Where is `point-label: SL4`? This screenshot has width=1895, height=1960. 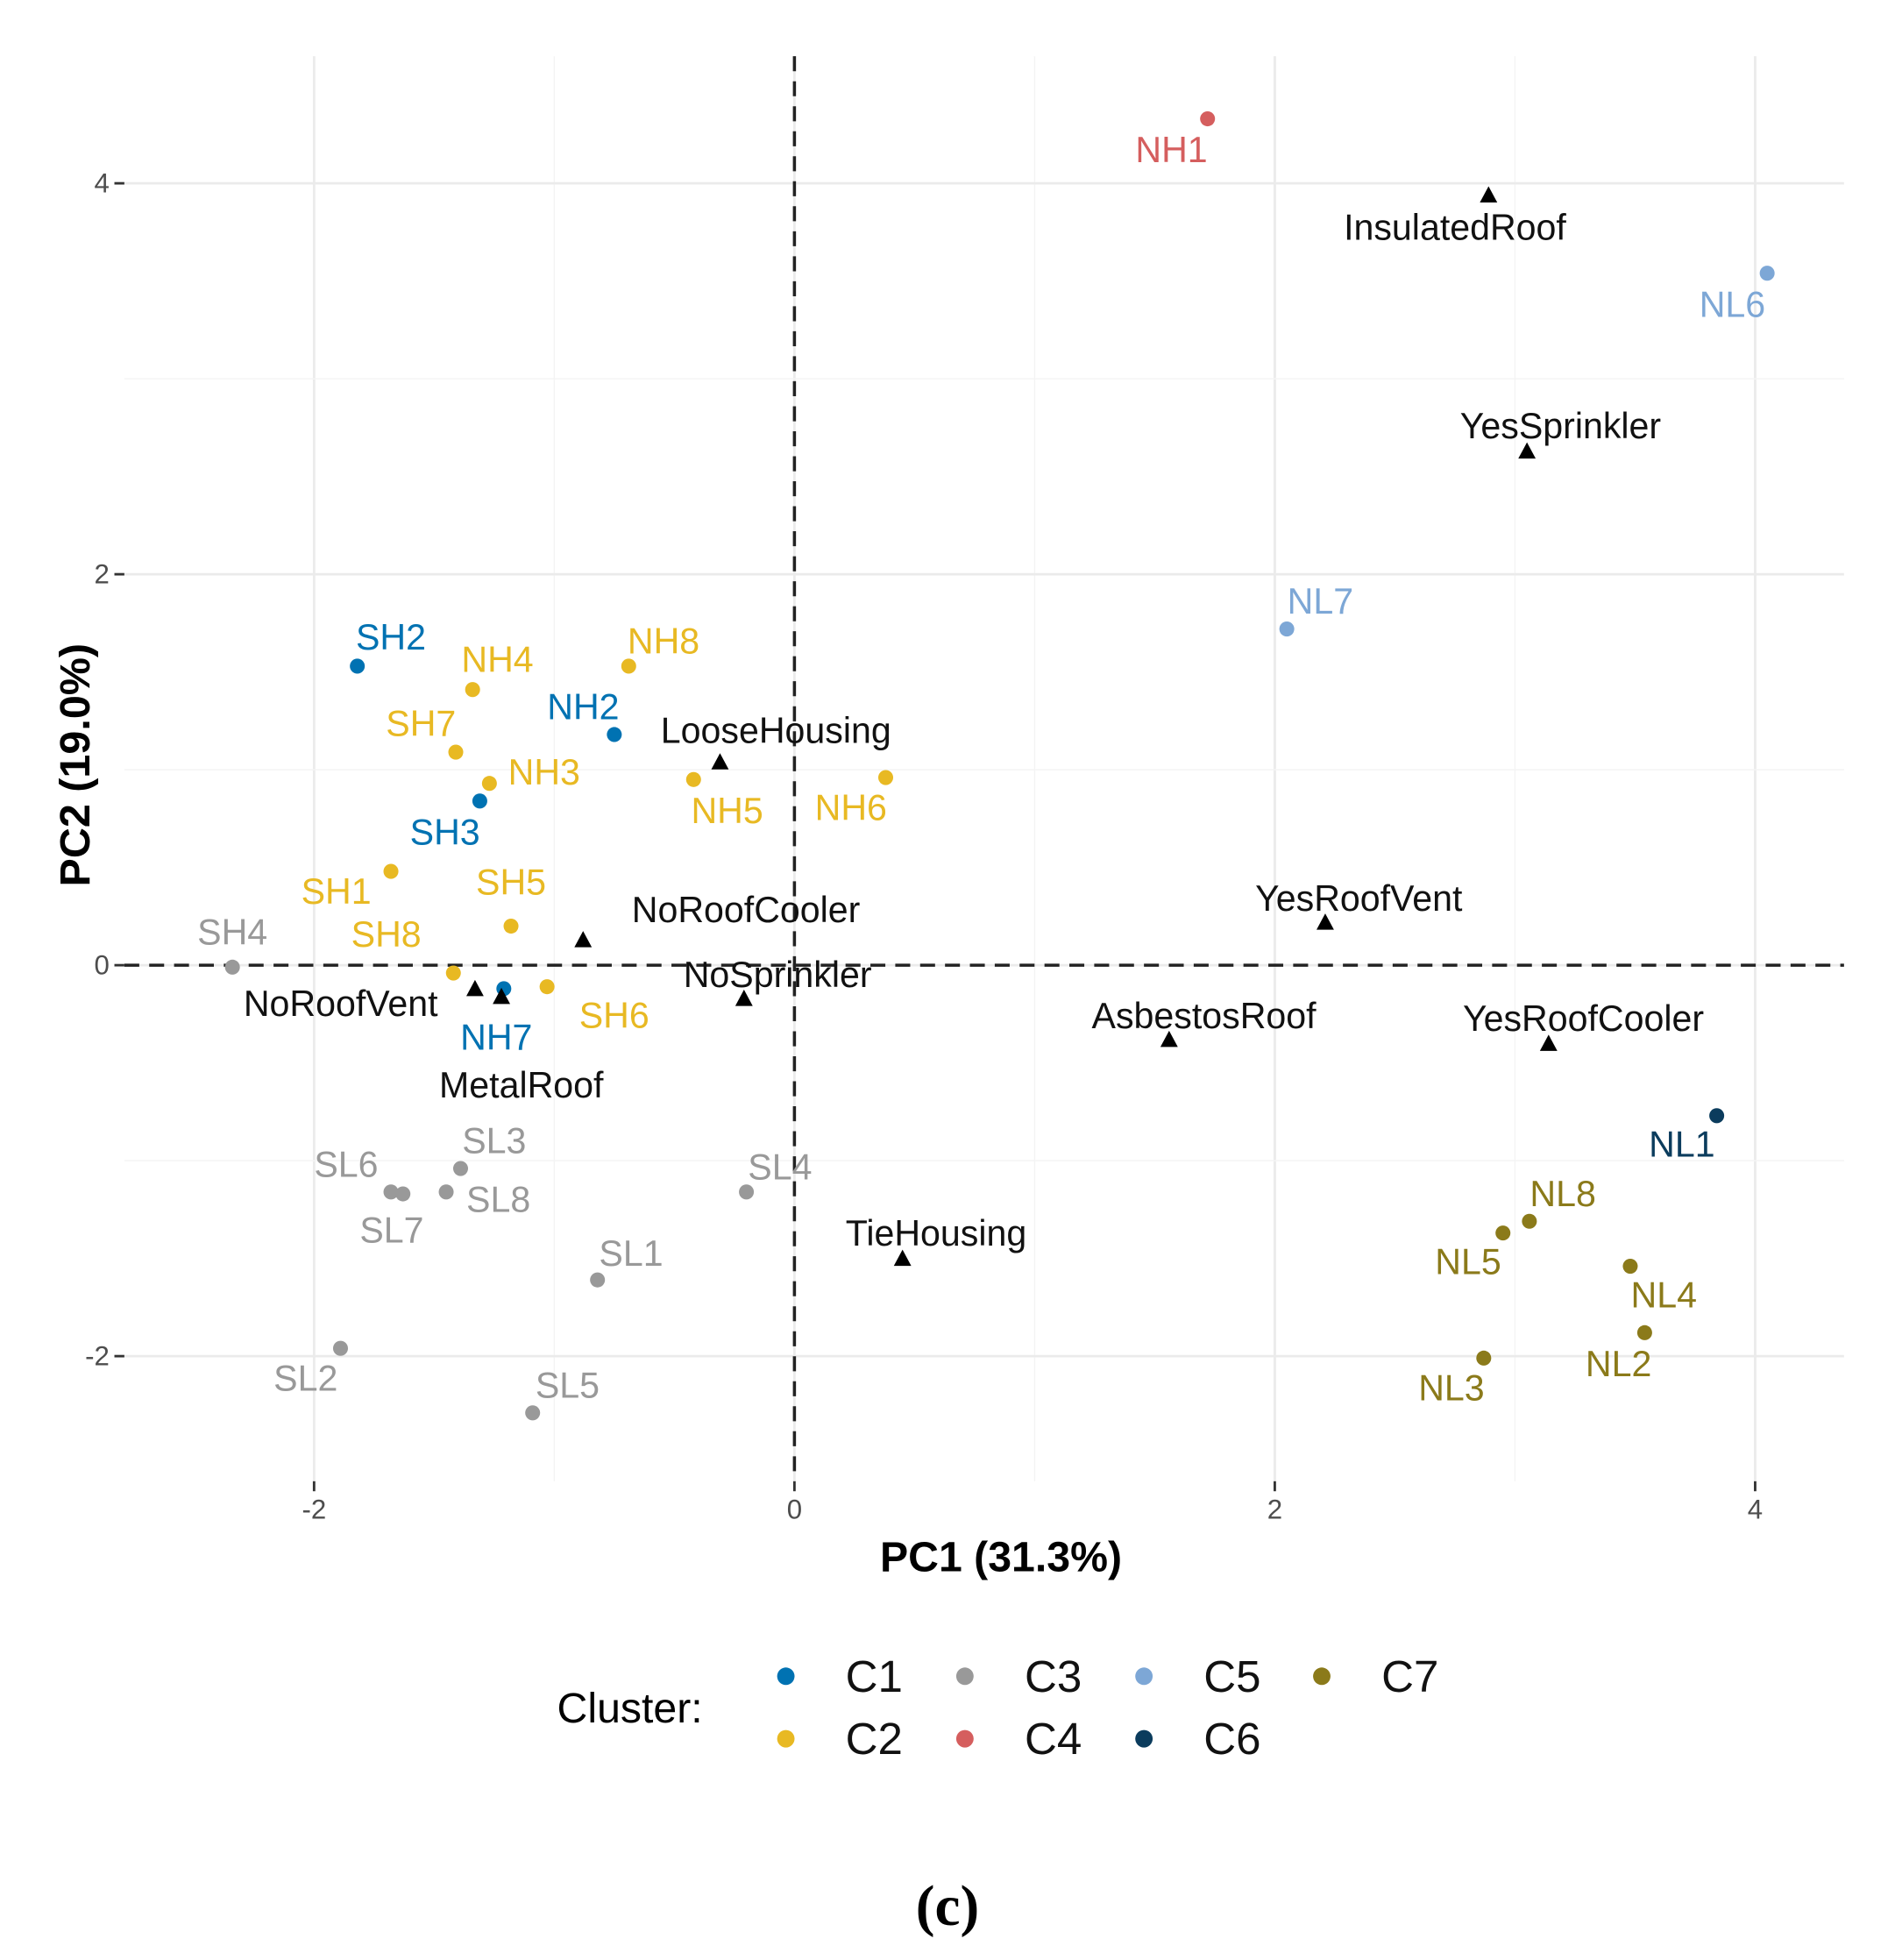
point-label: SL4 is located at coordinates (780, 1167).